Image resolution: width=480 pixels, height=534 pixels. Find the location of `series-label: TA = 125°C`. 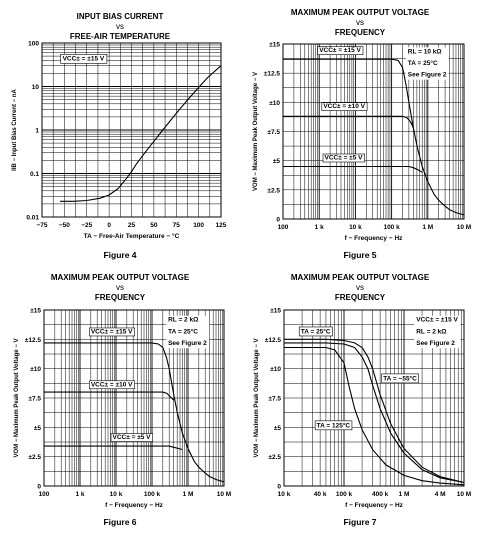

series-label: TA = 125°C is located at coordinates (334, 425).